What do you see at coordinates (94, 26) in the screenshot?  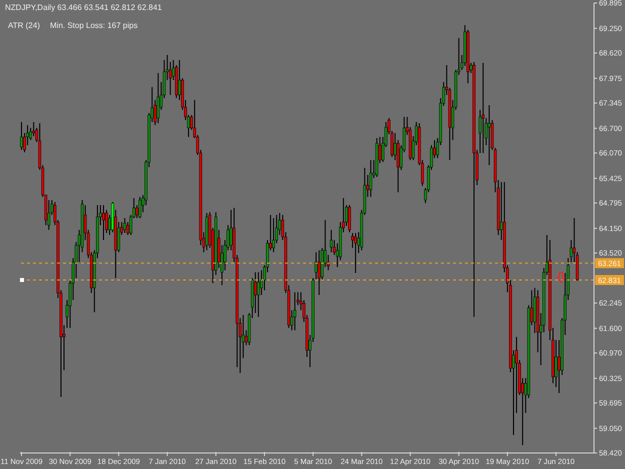 I see `annotation: Min. Stop Loss: 167 pips` at bounding box center [94, 26].